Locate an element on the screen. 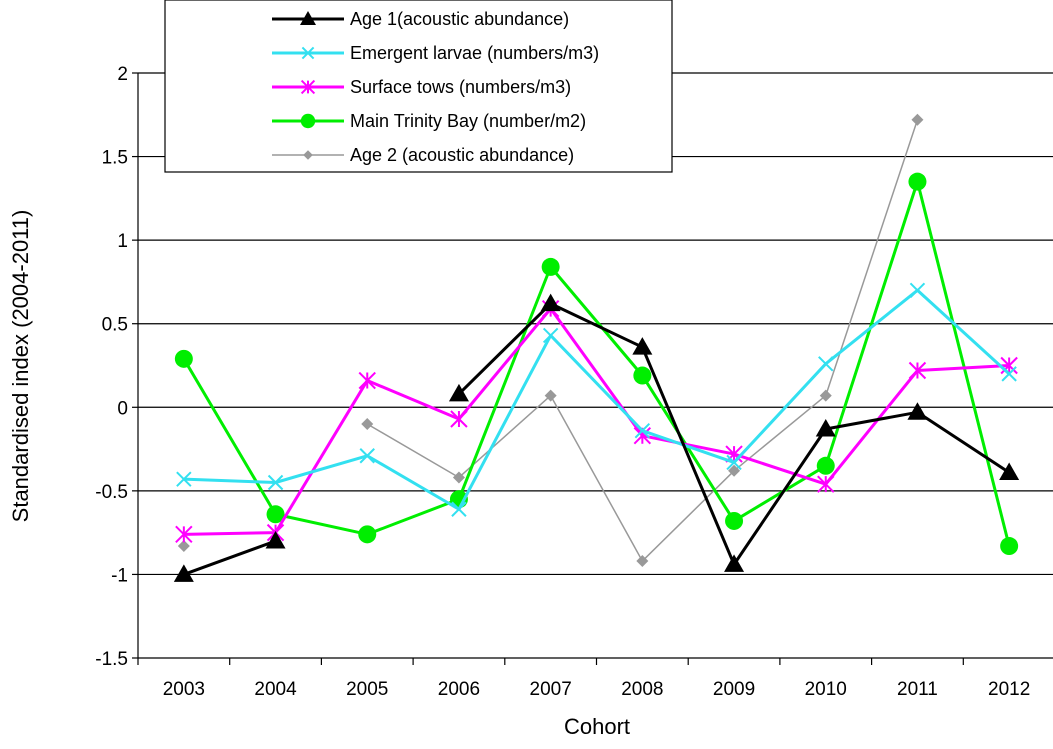  y-tick-label: 0.5 is located at coordinates (115, 325).